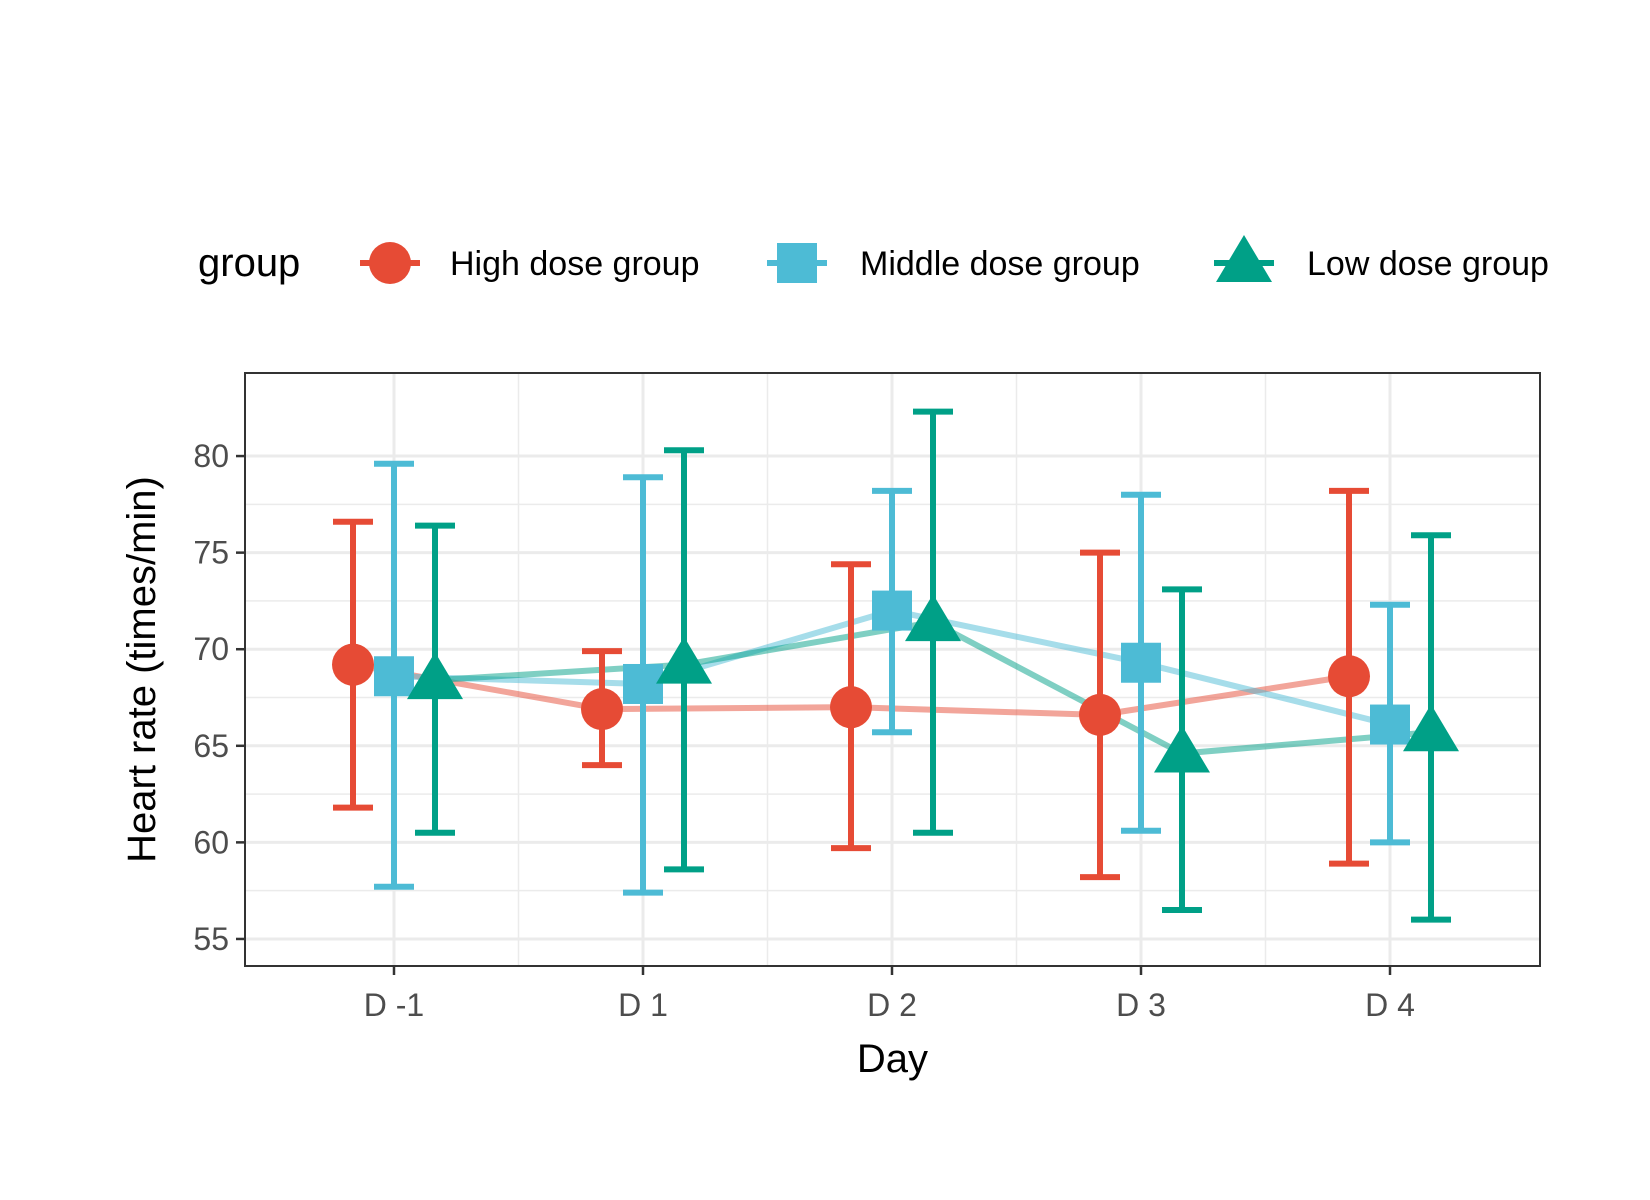 Image resolution: width=1650 pixels, height=1200 pixels. What do you see at coordinates (1000, 264) in the screenshot?
I see `legend-label: Middle dose group` at bounding box center [1000, 264].